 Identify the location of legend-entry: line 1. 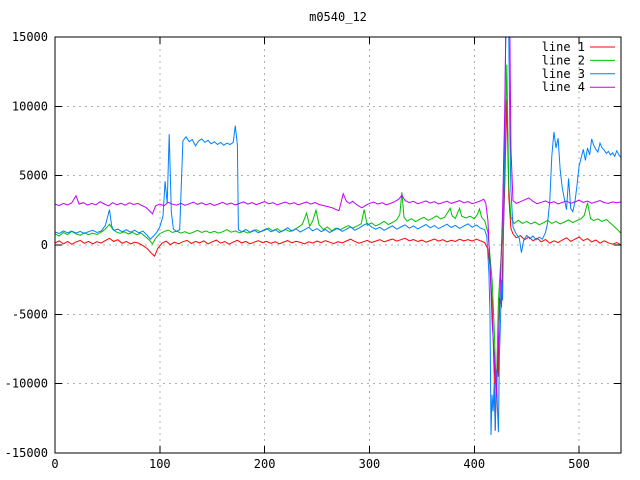
(578, 47).